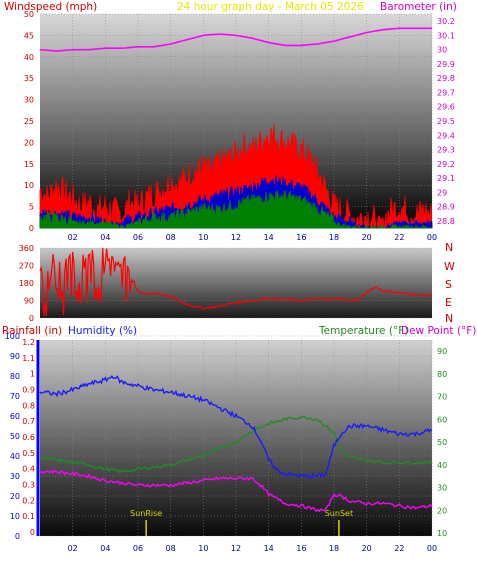 Image resolution: width=477 pixels, height=562 pixels. Describe the element at coordinates (31, 228) in the screenshot. I see `windspeed-tick-label: 0` at that location.